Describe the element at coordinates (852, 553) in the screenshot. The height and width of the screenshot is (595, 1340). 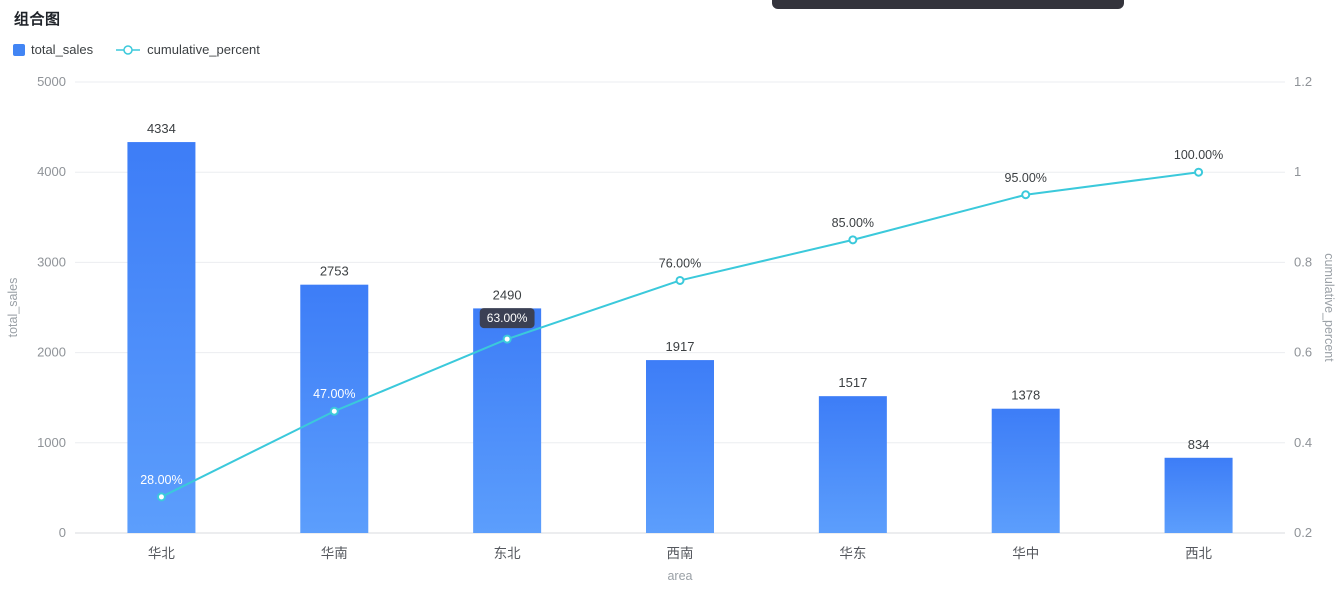
I see `x-axis-label-华东: 华东` at that location.